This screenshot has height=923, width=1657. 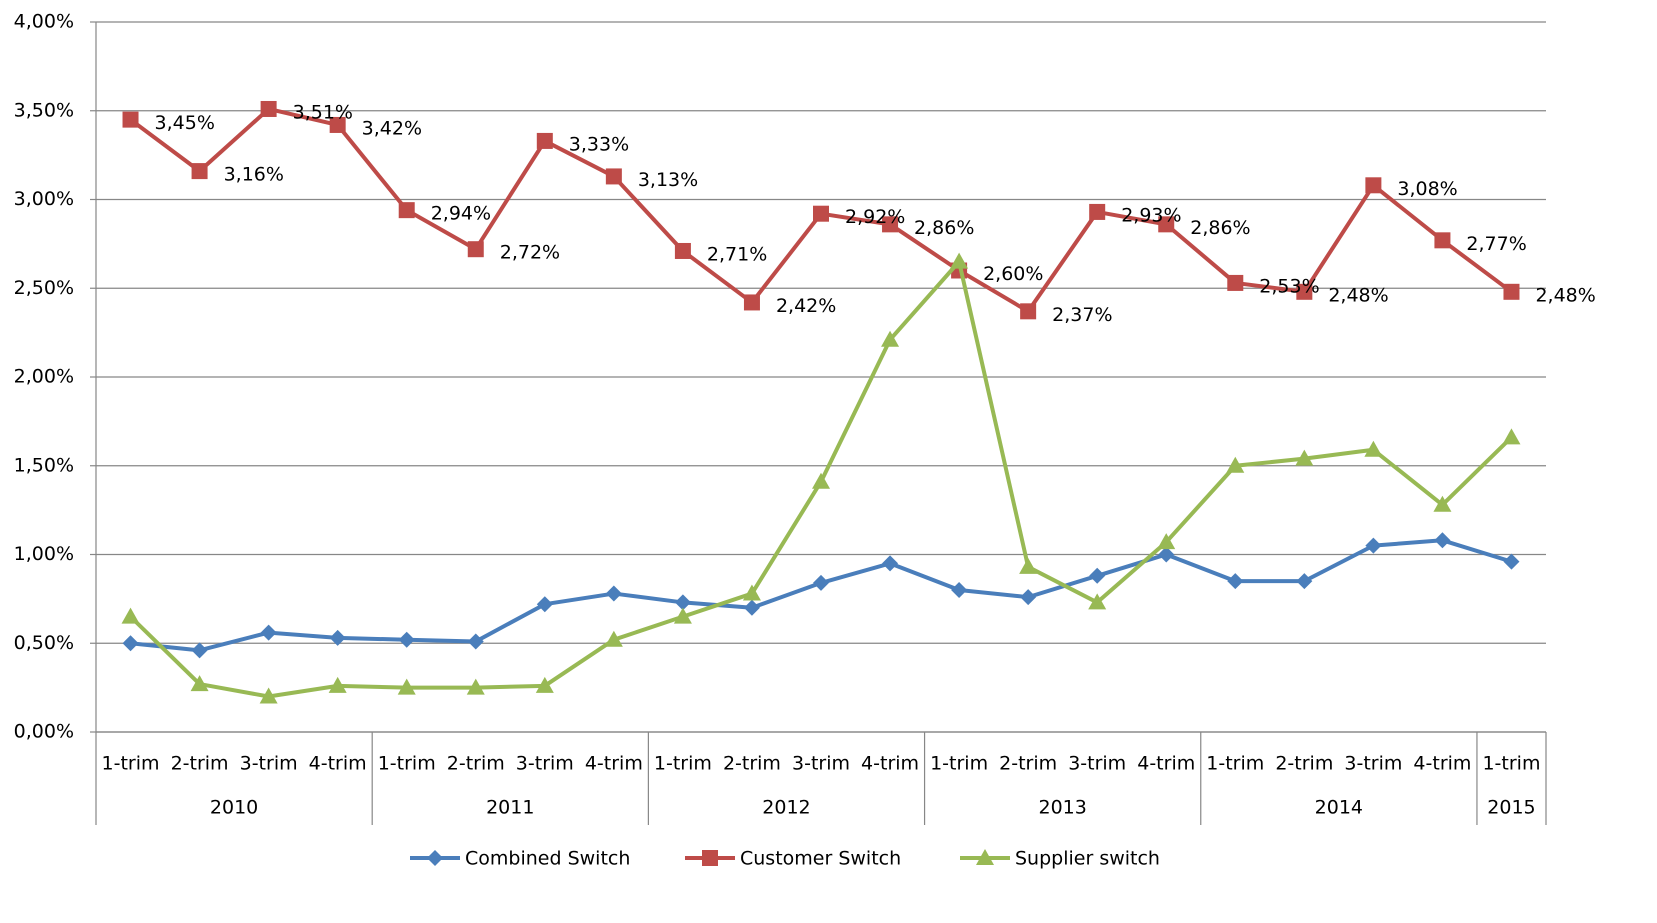 I want to click on x-group-label: 2014, so click(x=1339, y=808).